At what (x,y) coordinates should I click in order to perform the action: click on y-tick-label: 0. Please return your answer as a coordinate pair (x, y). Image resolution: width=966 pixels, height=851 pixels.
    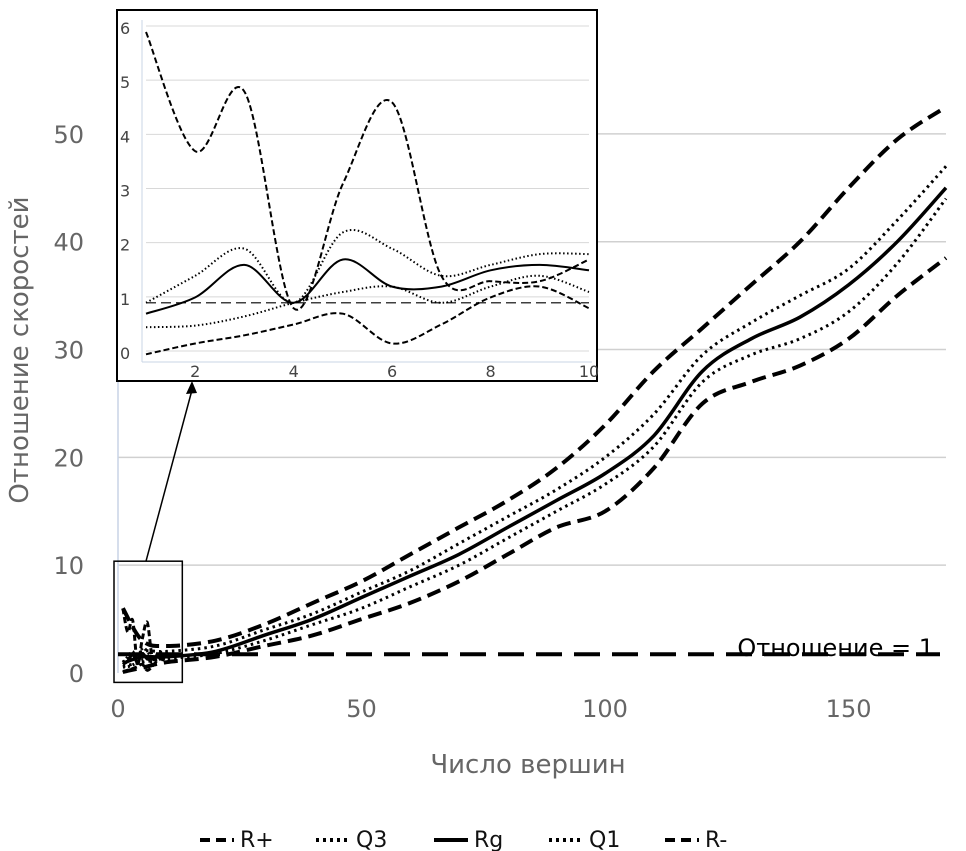
    Looking at the image, I should click on (76, 674).